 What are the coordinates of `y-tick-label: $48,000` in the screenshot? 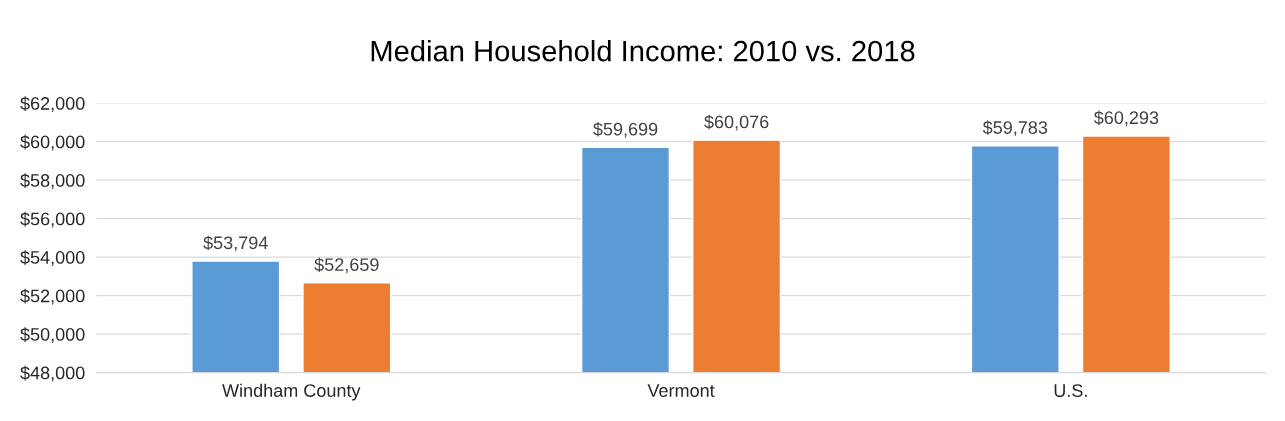 It's located at (52, 373).